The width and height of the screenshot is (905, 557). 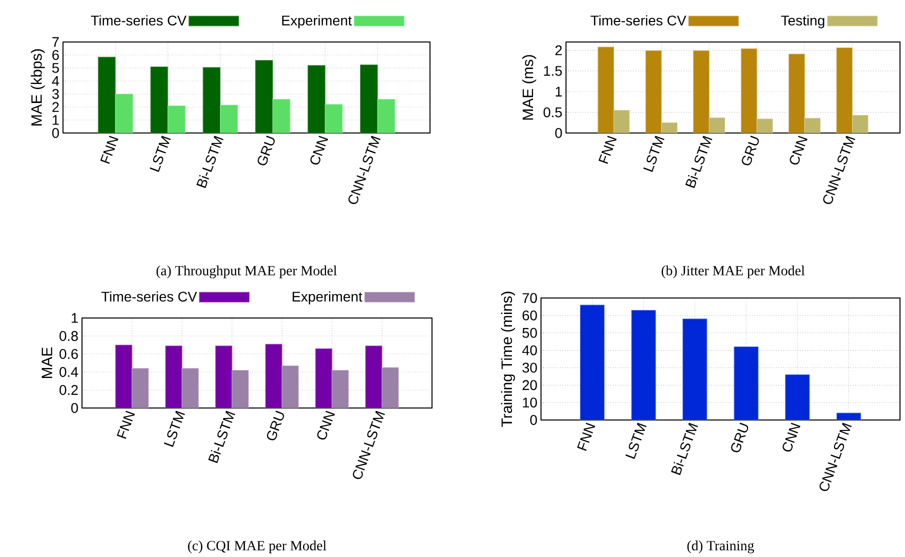 I want to click on y-axis-title: MAE (ms), so click(x=529, y=87).